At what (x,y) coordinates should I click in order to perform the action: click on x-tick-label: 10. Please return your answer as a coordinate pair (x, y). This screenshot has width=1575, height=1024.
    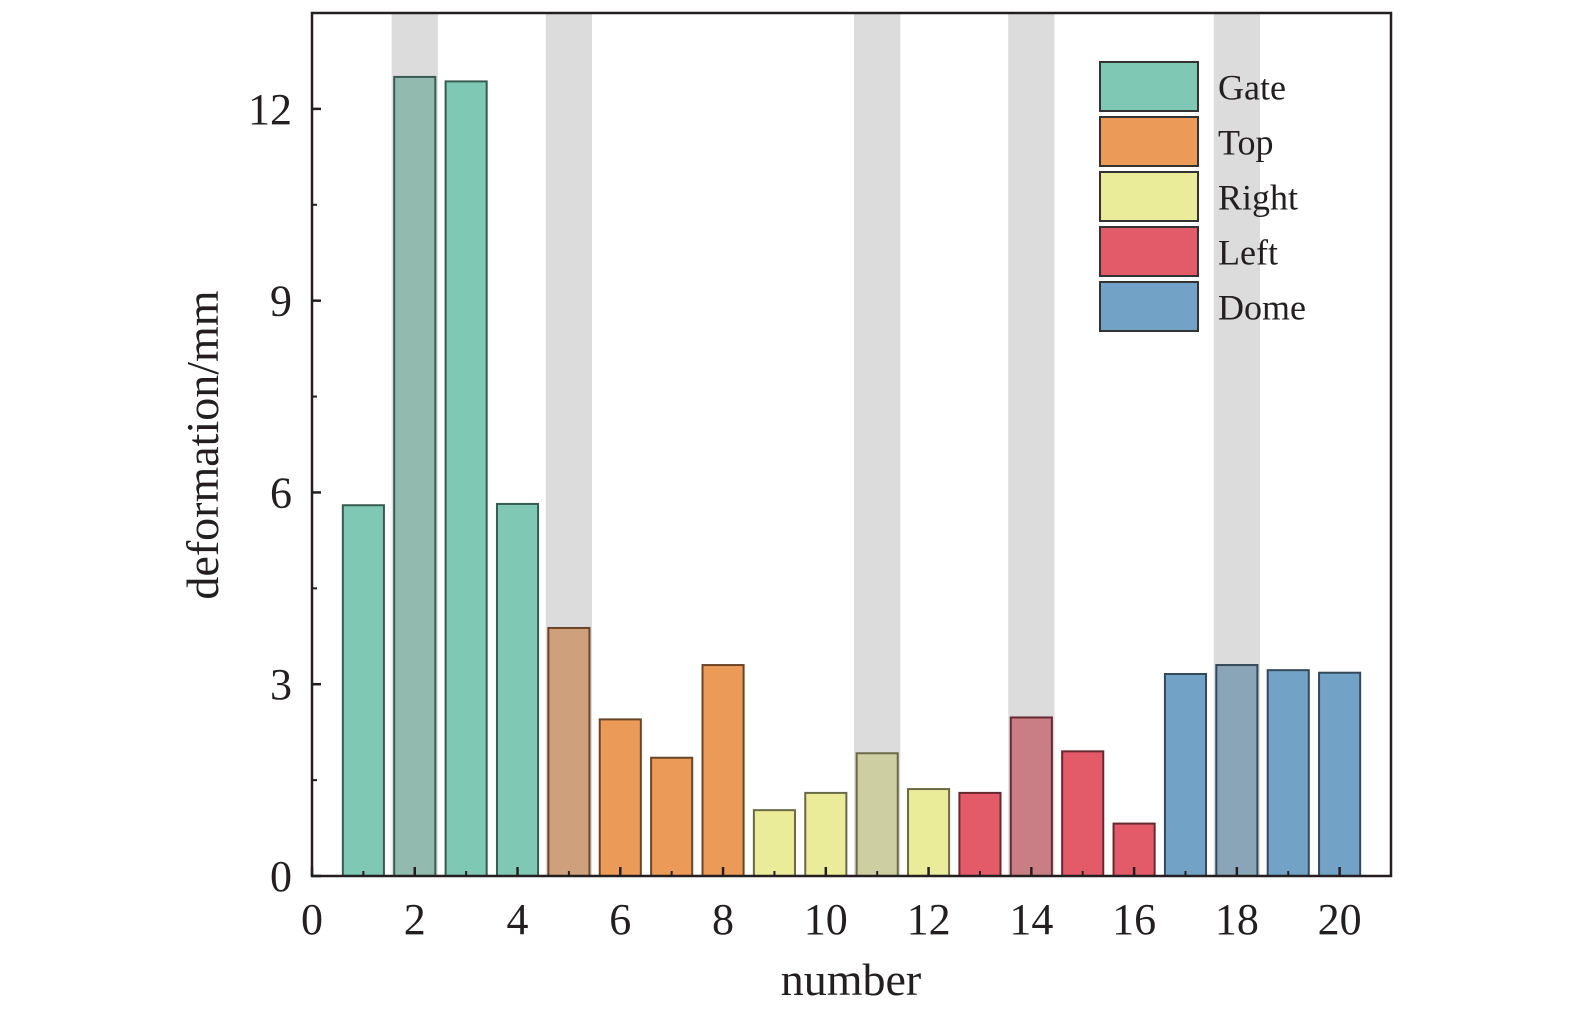
    Looking at the image, I should click on (826, 919).